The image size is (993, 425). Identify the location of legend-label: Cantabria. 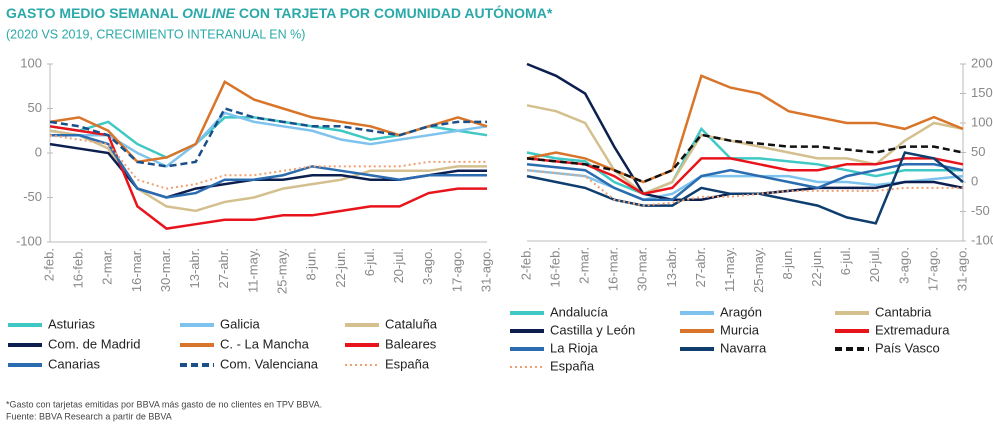
(903, 311).